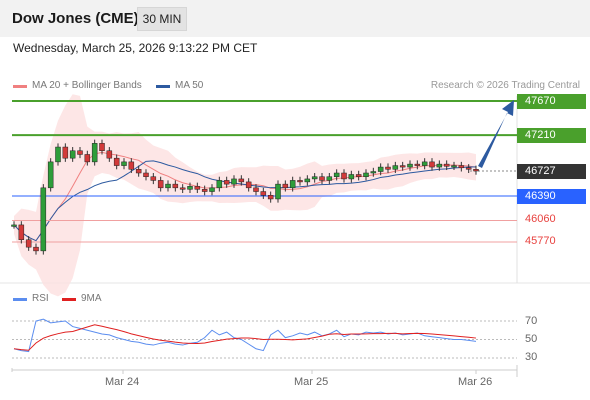 The image size is (590, 400). I want to click on instrument-title: Dow Jones (CME), so click(75, 18).